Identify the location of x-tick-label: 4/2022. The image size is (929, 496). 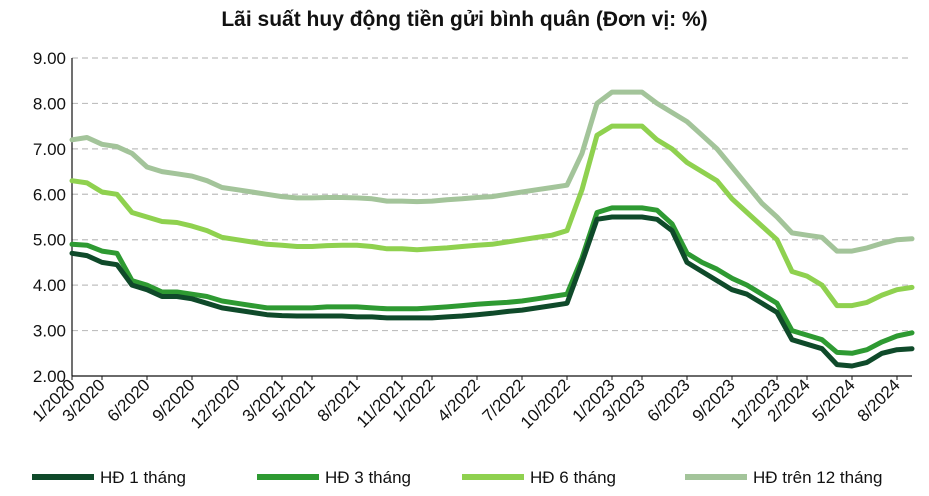
(459, 400).